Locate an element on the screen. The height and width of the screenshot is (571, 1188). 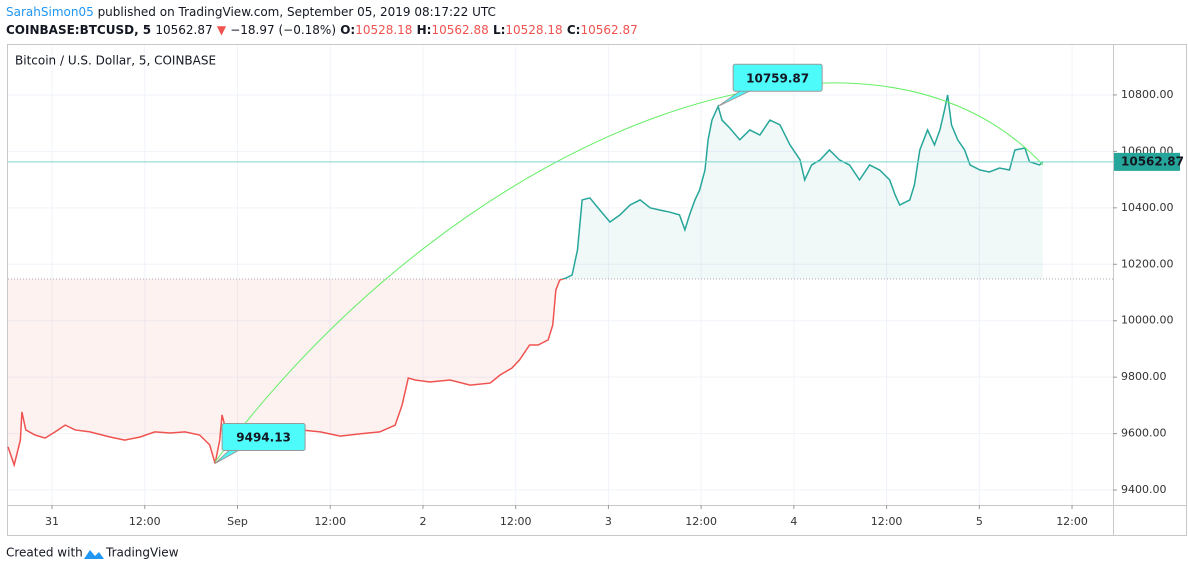
callout-label: 10759.87 is located at coordinates (777, 78).